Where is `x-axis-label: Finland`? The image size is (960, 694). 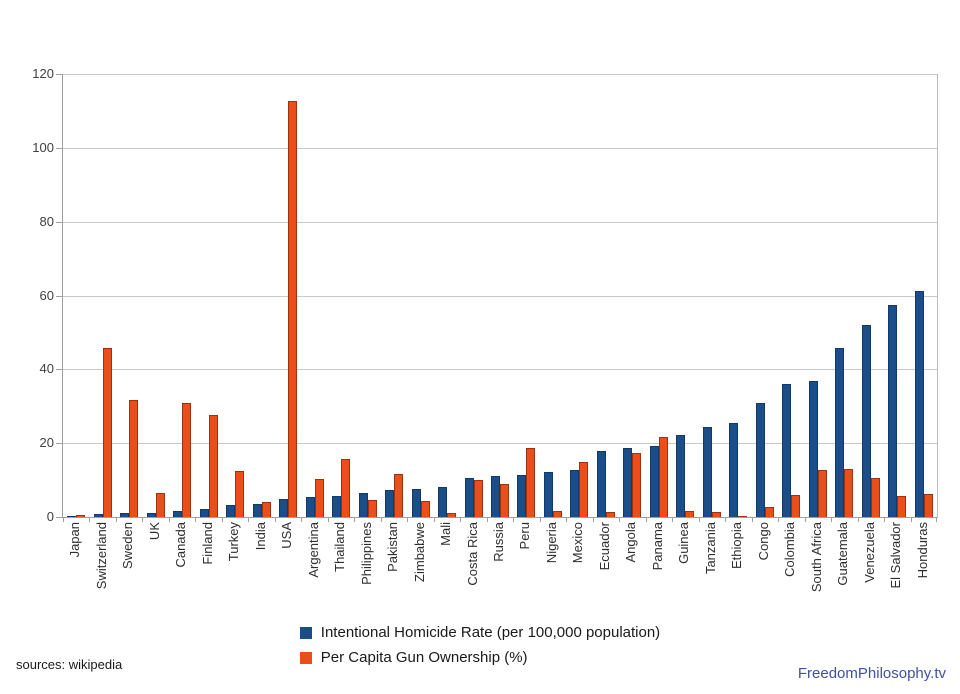
x-axis-label: Finland is located at coordinates (207, 543).